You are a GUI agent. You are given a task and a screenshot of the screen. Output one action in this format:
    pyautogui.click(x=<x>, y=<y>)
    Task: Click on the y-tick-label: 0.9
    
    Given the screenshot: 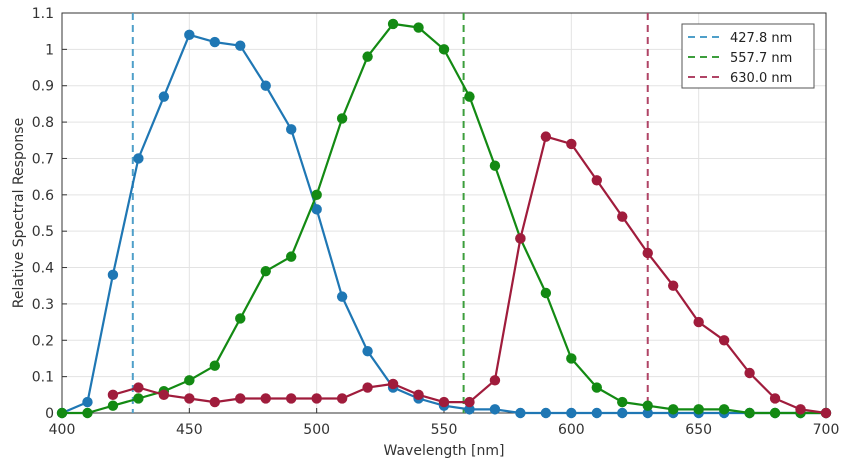 What is the action you would take?
    pyautogui.click(x=43, y=87)
    